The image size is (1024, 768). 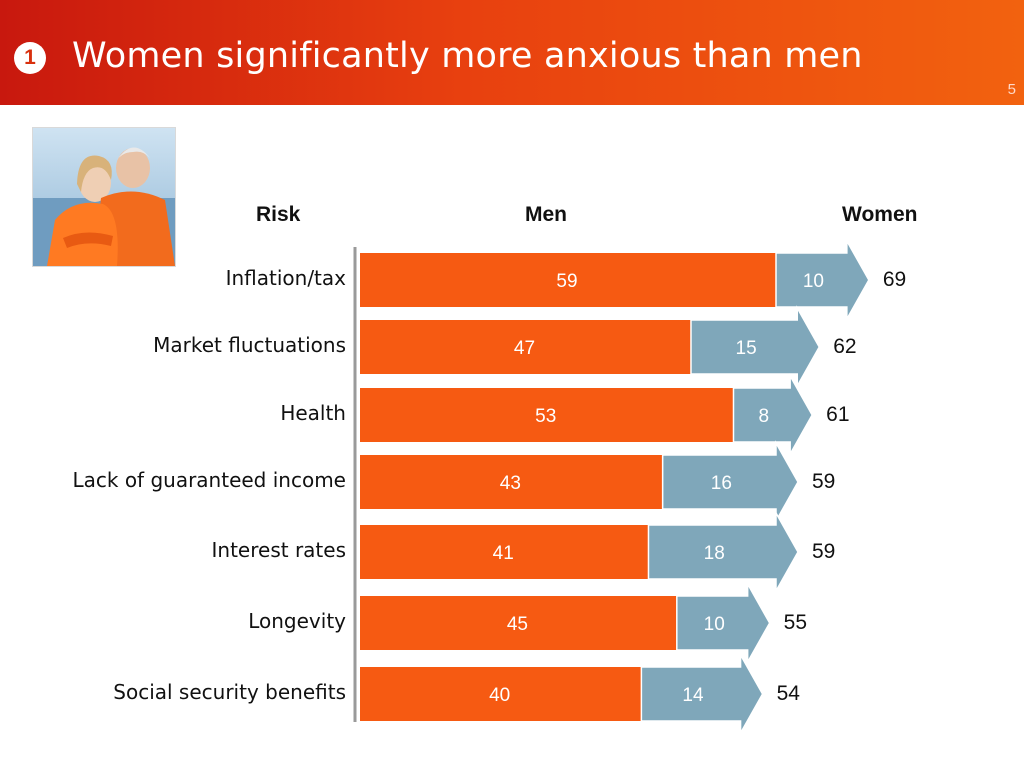 I want to click on women-total-label: 61, so click(x=837, y=414).